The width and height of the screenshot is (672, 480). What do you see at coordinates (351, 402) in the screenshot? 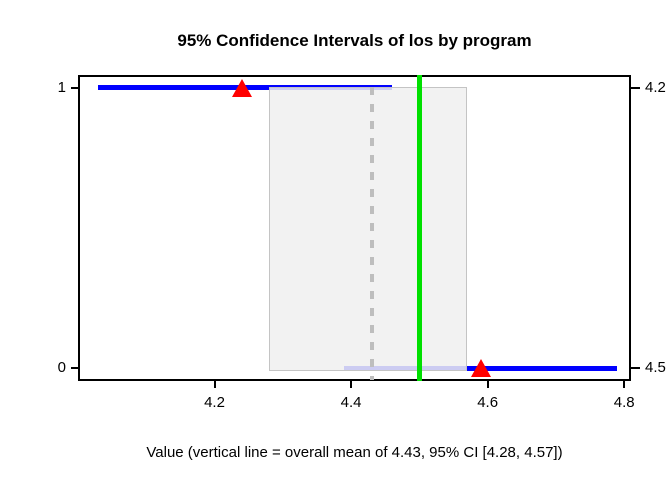
I see `x-tick-label: 4.4` at bounding box center [351, 402].